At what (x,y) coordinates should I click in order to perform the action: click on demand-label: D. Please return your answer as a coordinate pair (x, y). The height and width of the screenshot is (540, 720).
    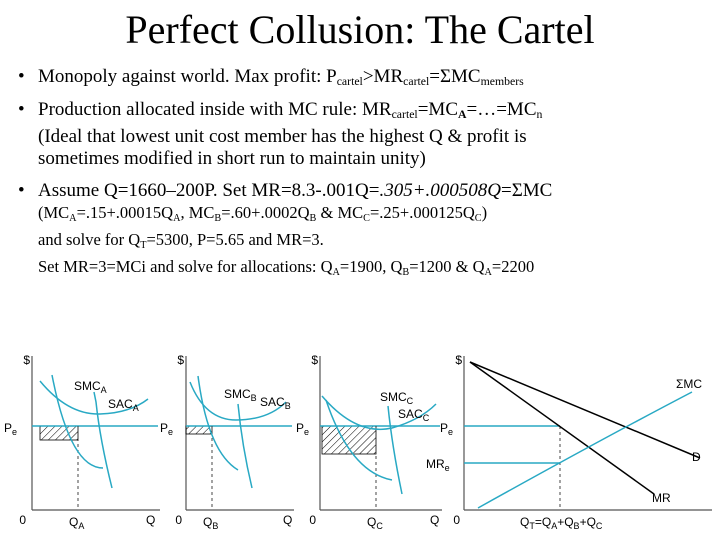
    Looking at the image, I should click on (696, 457).